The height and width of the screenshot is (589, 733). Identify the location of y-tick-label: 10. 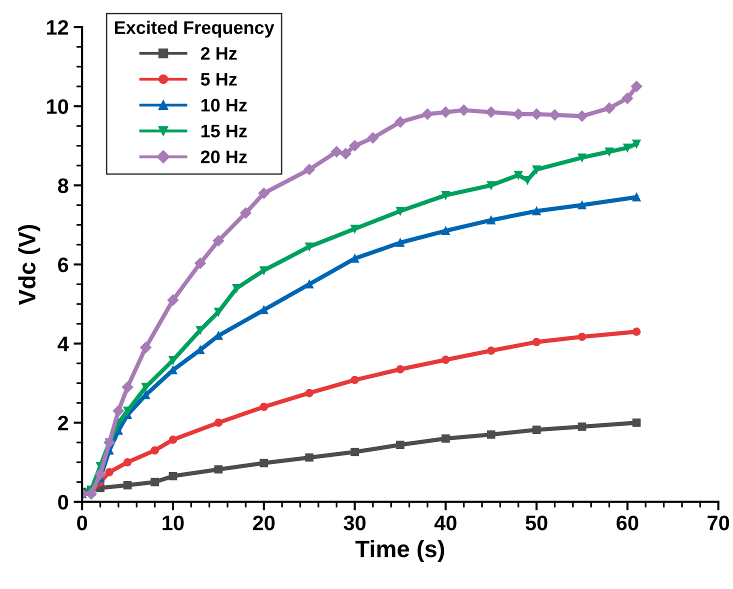
(57, 106).